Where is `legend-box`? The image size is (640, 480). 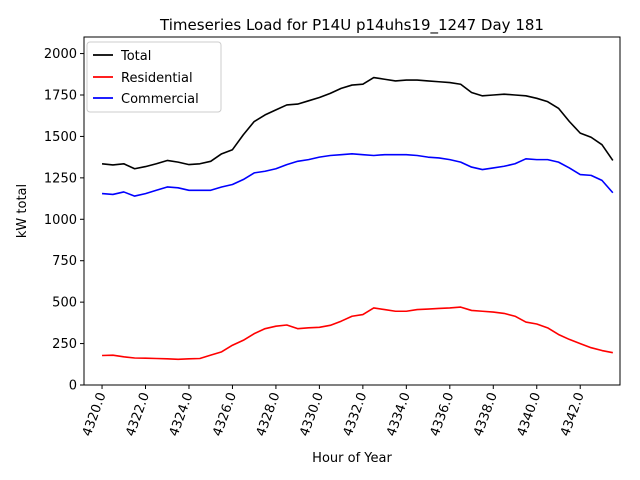
legend-box is located at coordinates (154, 77).